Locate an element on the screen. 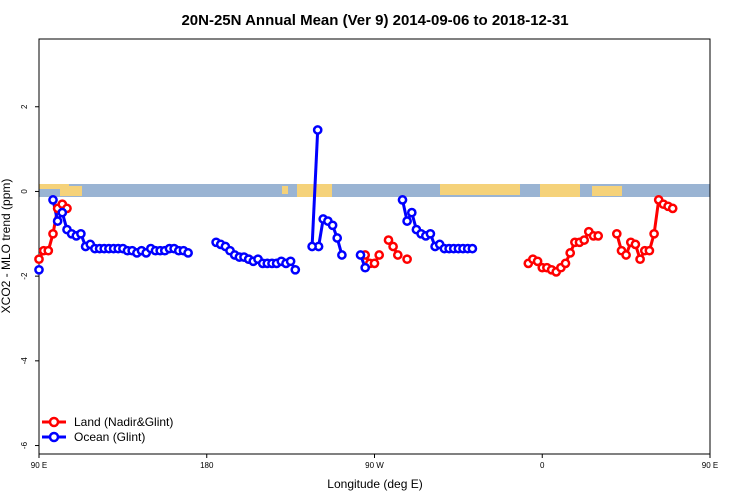 The image size is (750, 500). legend-label-ocean: Ocean (Glint) is located at coordinates (109, 437).